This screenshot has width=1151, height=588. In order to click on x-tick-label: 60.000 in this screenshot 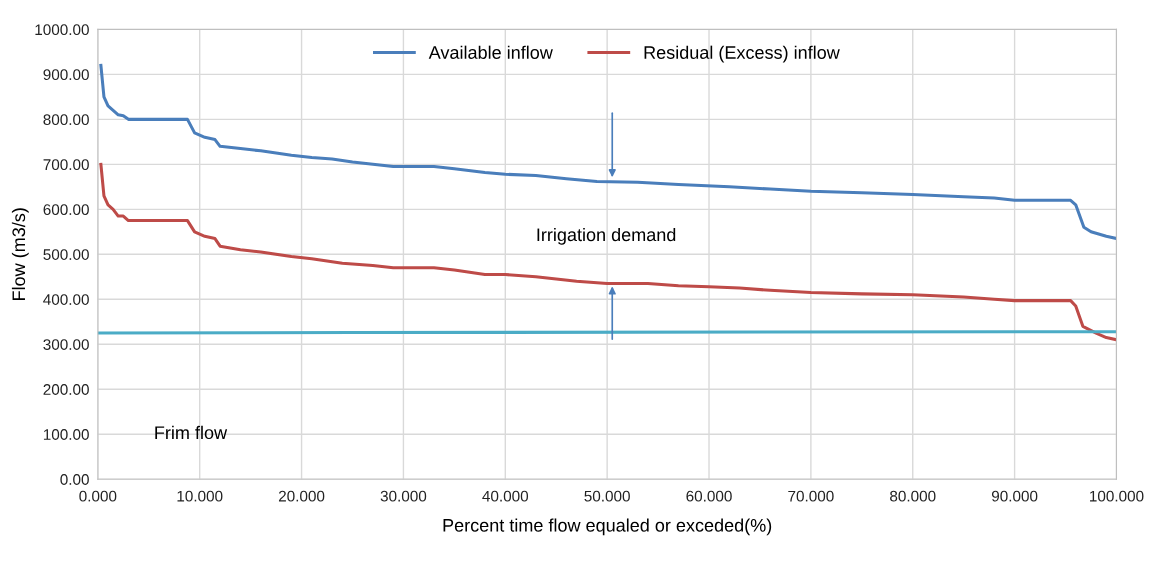, I will do `click(709, 496)`.